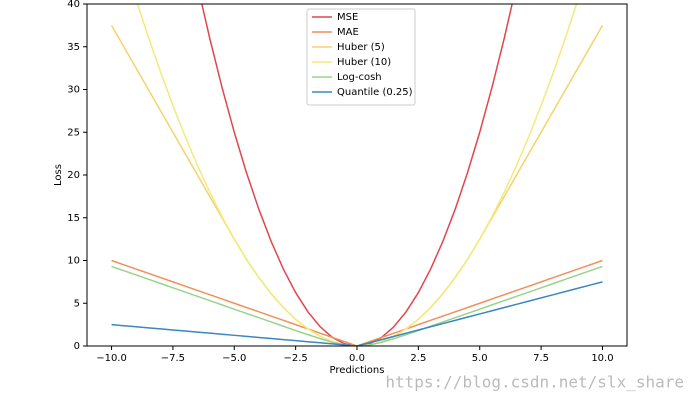  Describe the element at coordinates (73, 5) in the screenshot. I see `y-tick-label: 40` at that location.